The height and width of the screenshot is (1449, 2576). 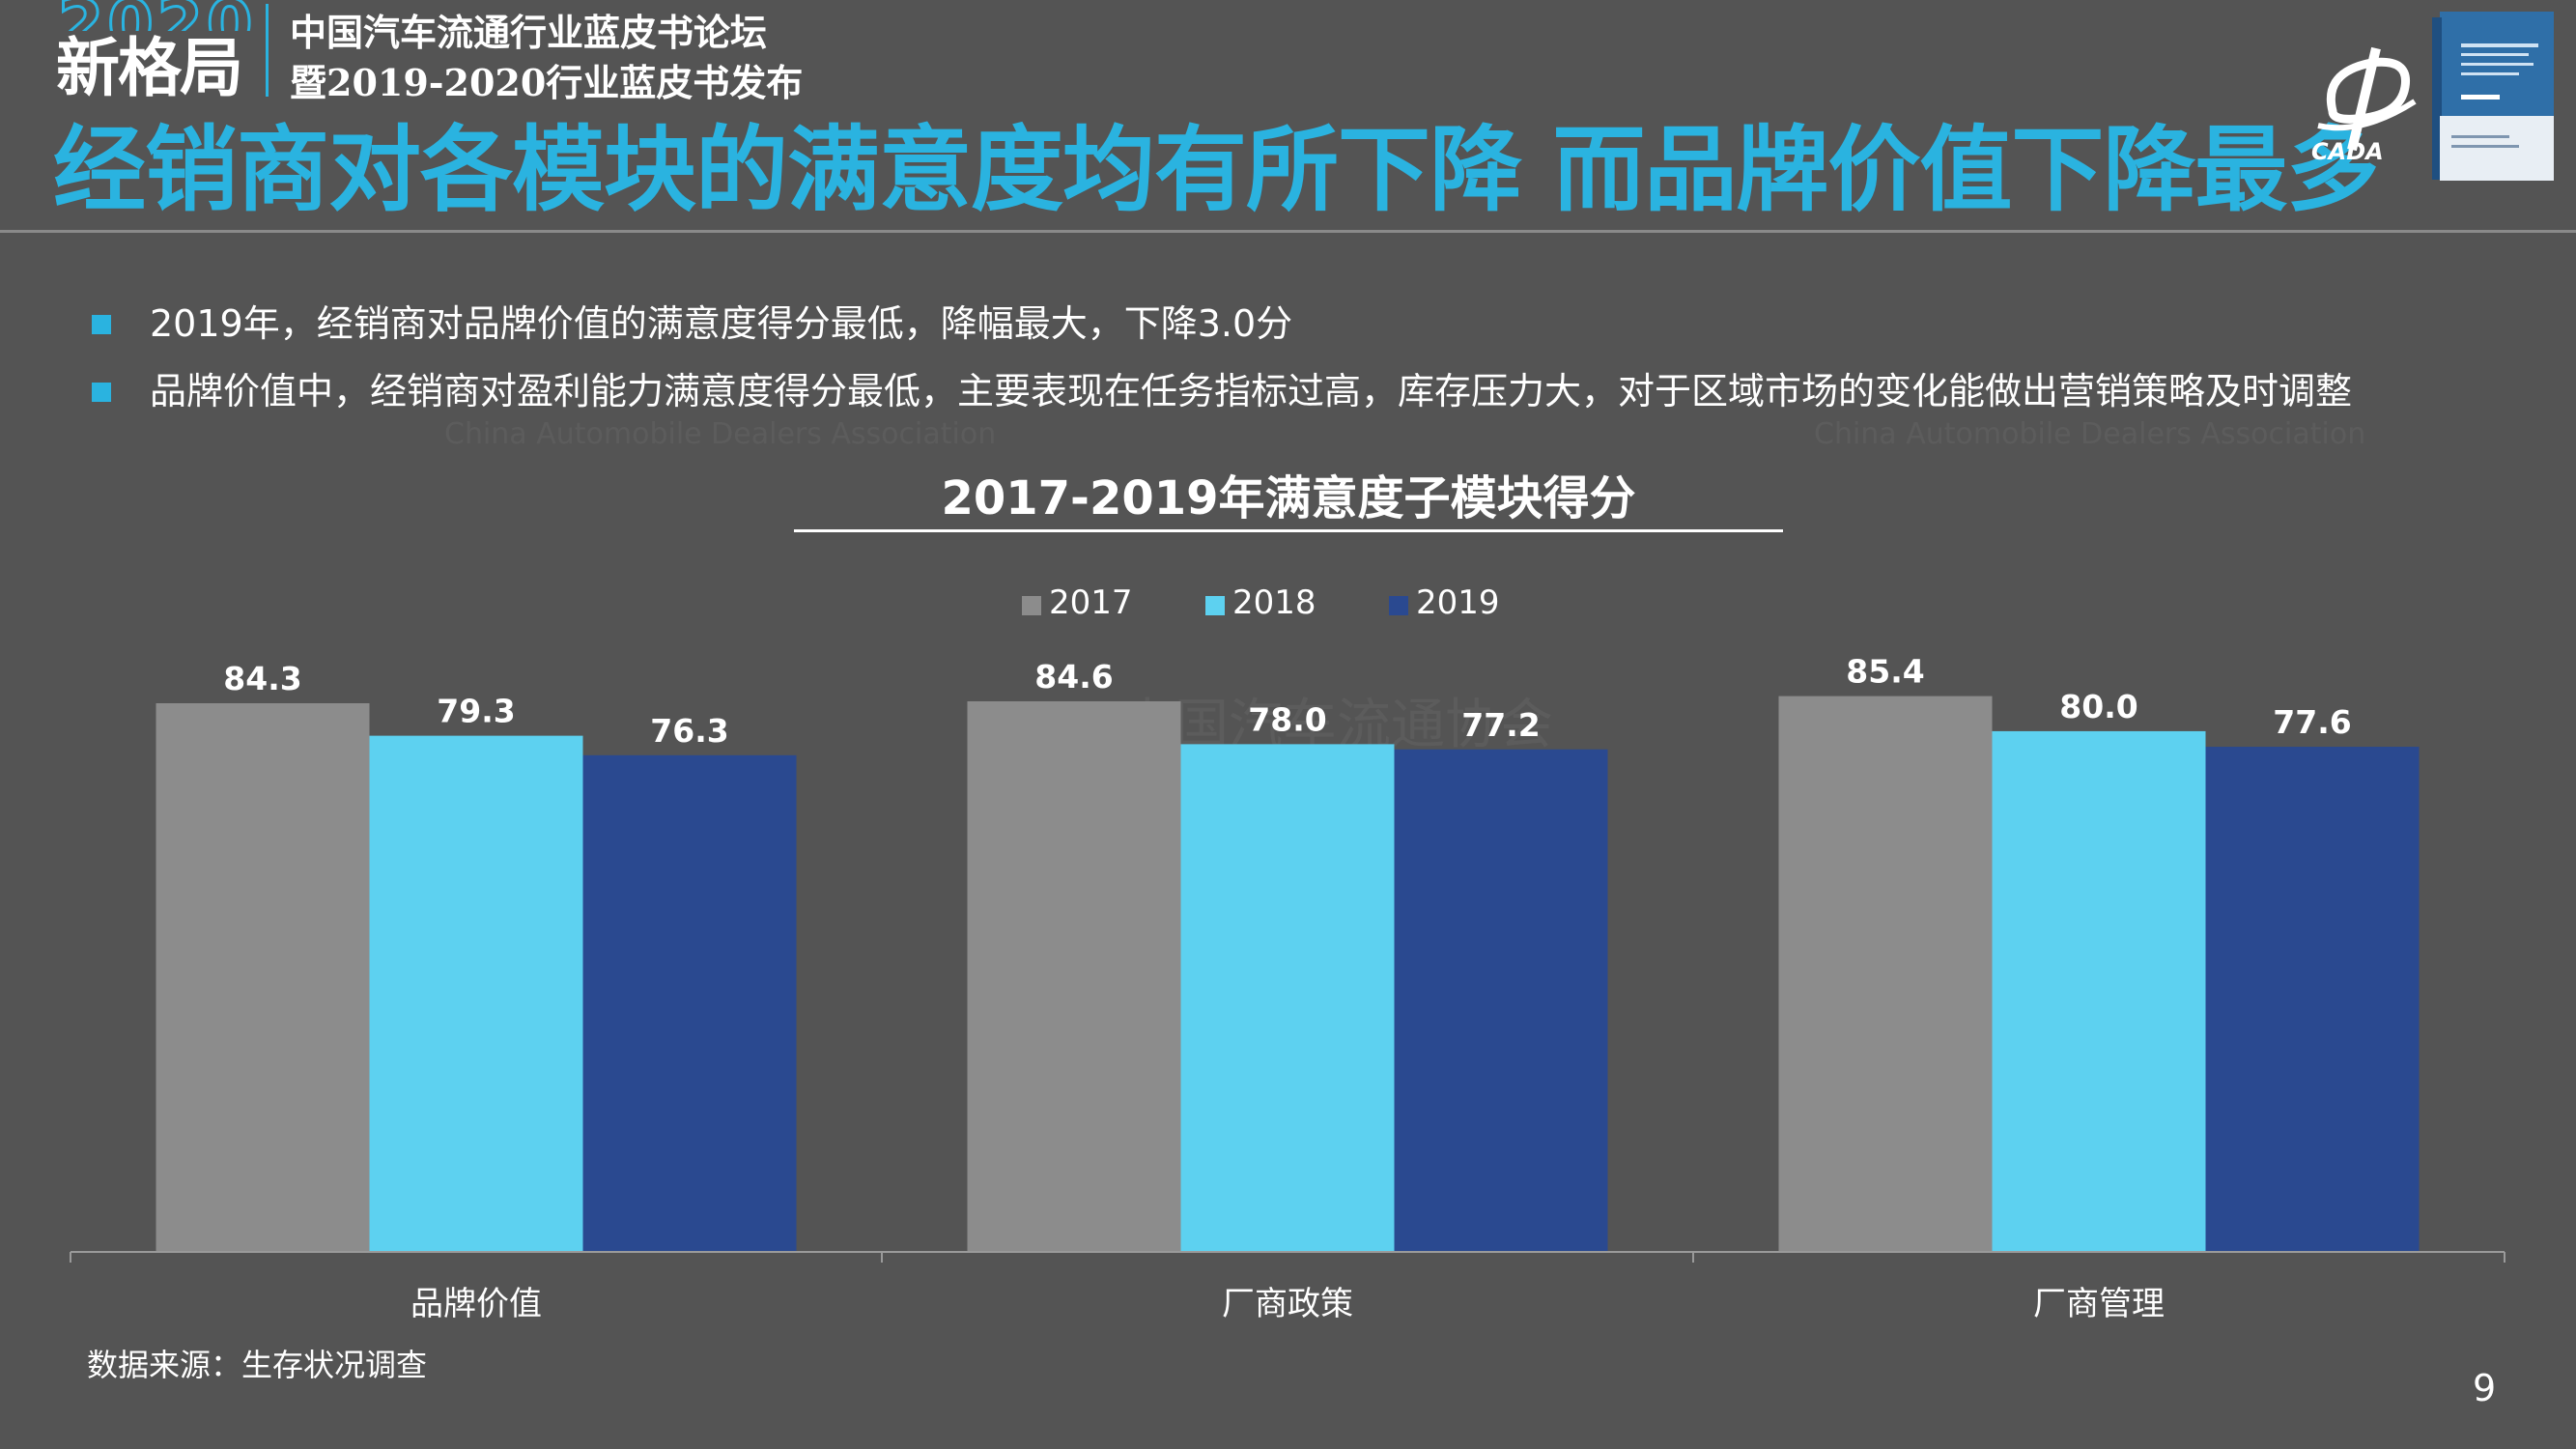 I want to click on logo-divider, so click(x=267, y=50).